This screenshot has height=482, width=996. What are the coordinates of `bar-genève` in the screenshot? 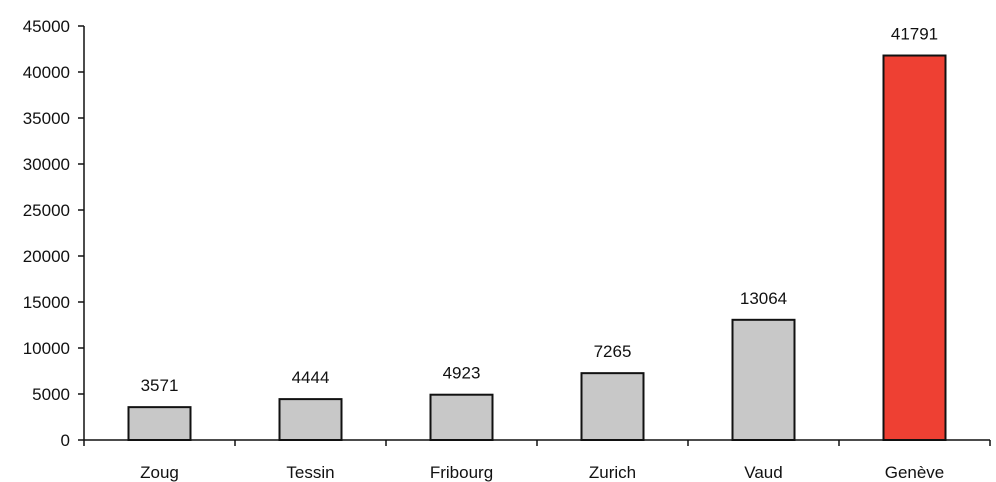 It's located at (914, 248).